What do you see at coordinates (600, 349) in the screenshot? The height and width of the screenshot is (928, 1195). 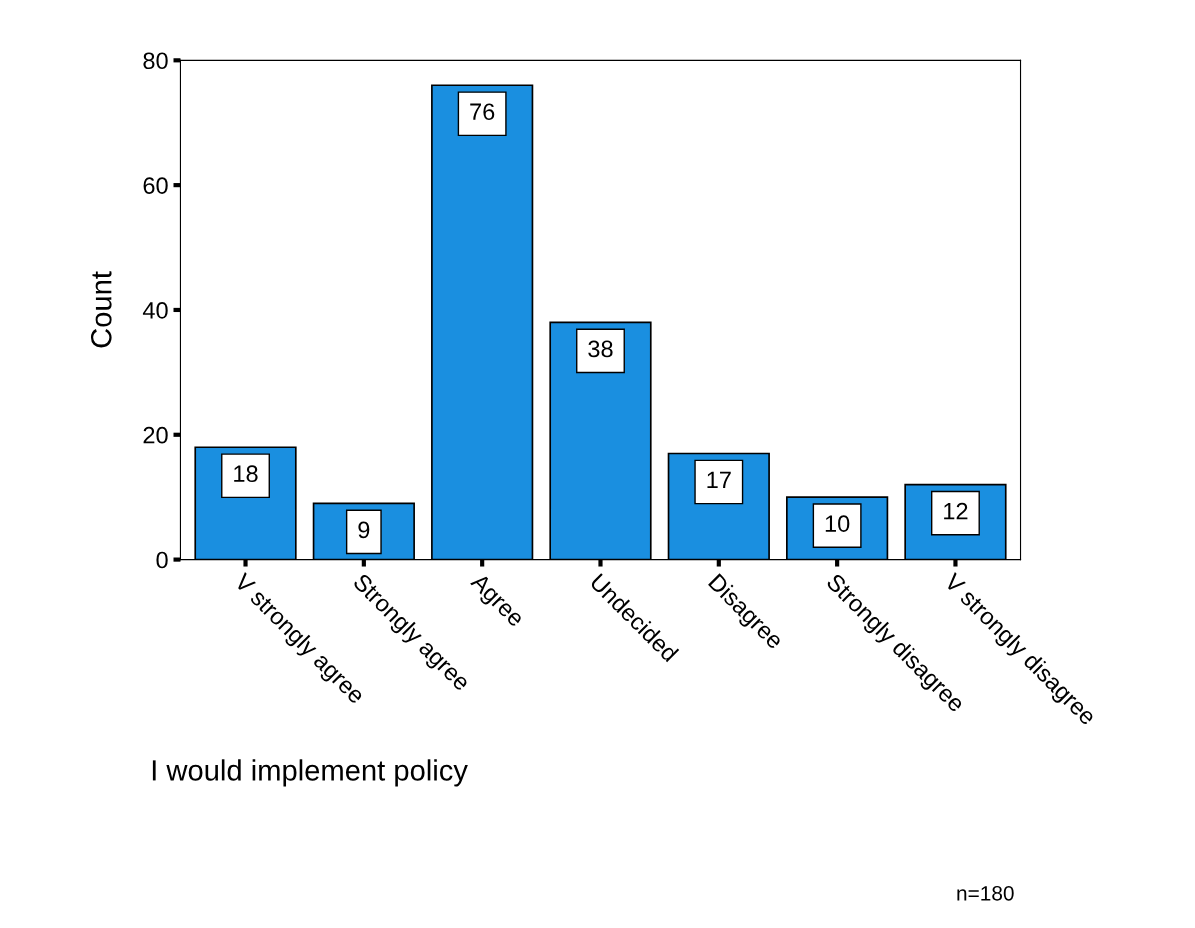 I see `data-label: 38` at bounding box center [600, 349].